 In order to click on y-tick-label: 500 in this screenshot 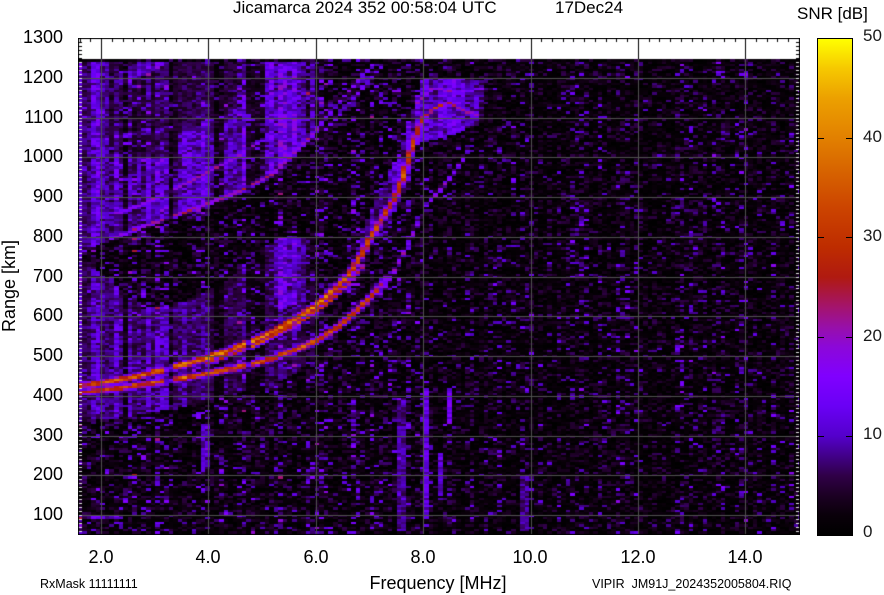, I will do `click(47, 355)`.